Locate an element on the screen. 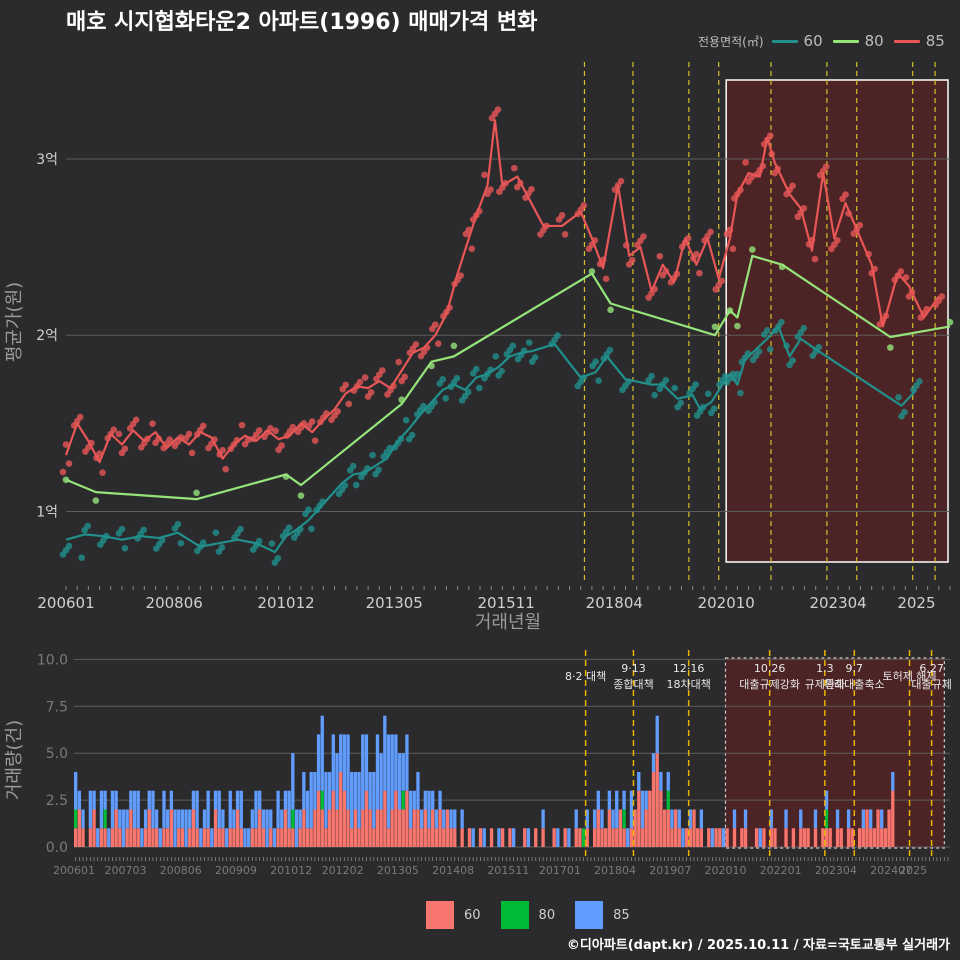 This screenshot has width=960, height=960. y-axis-title: 평균가(원) is located at coordinates (14, 322).